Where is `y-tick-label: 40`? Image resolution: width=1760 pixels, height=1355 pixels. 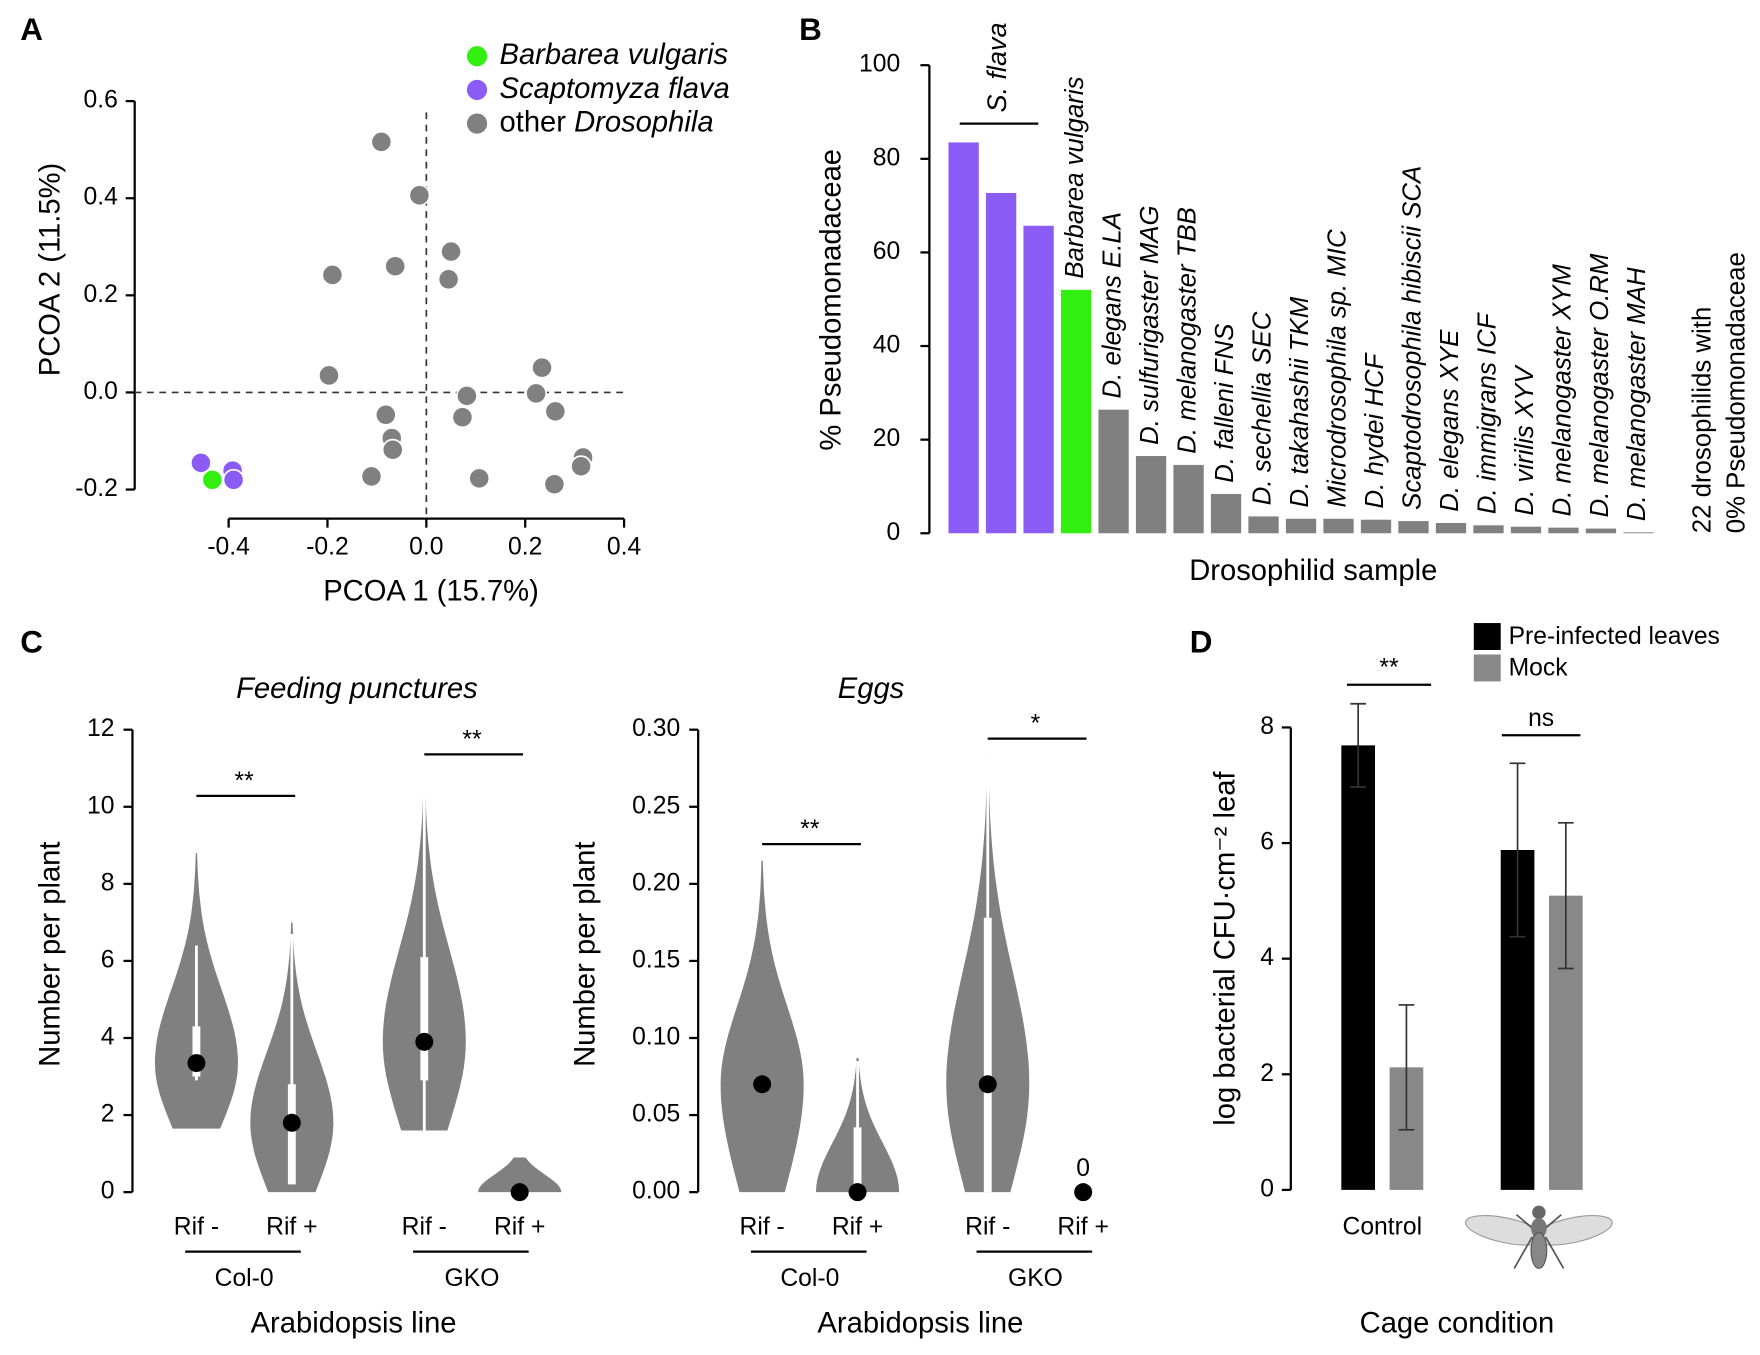 y-tick-label: 40 is located at coordinates (886, 345).